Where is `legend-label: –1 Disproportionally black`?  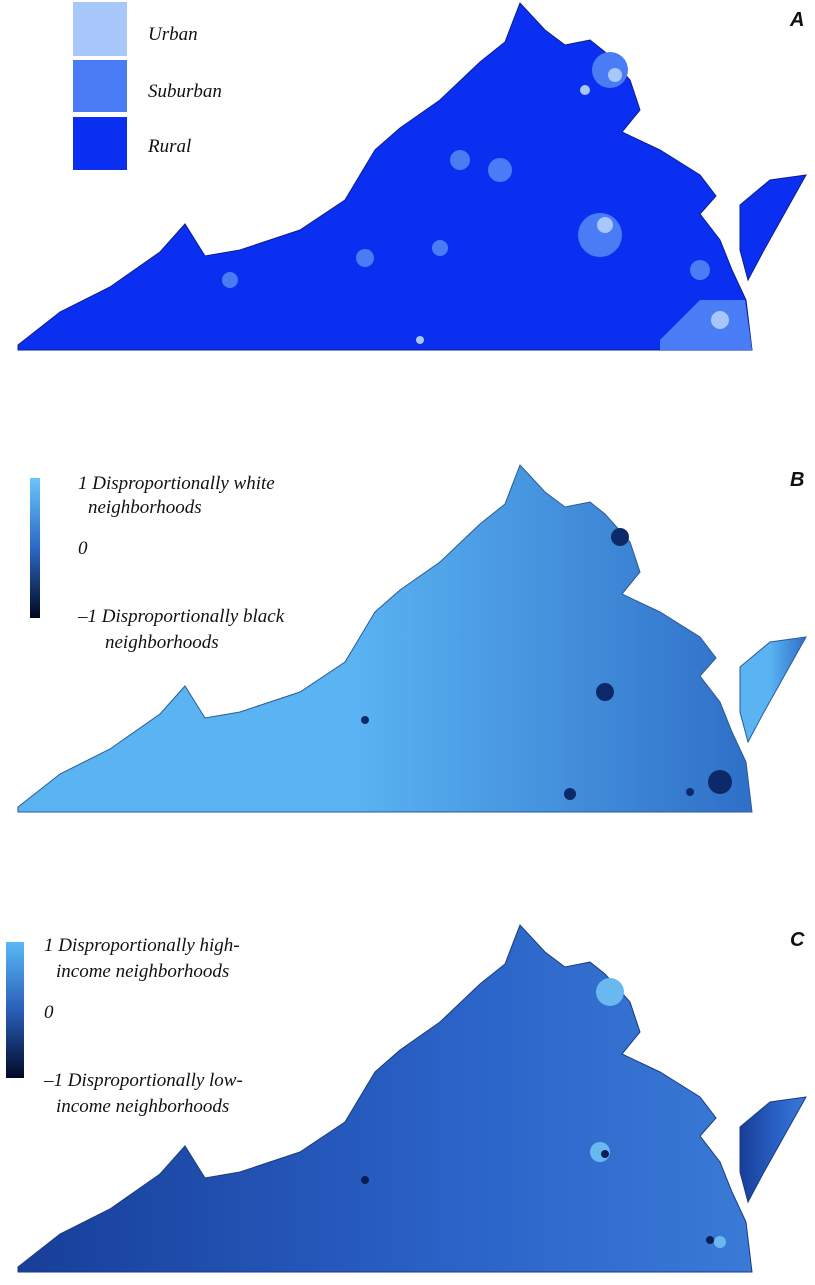
legend-label: –1 Disproportionally black is located at coordinates (181, 616).